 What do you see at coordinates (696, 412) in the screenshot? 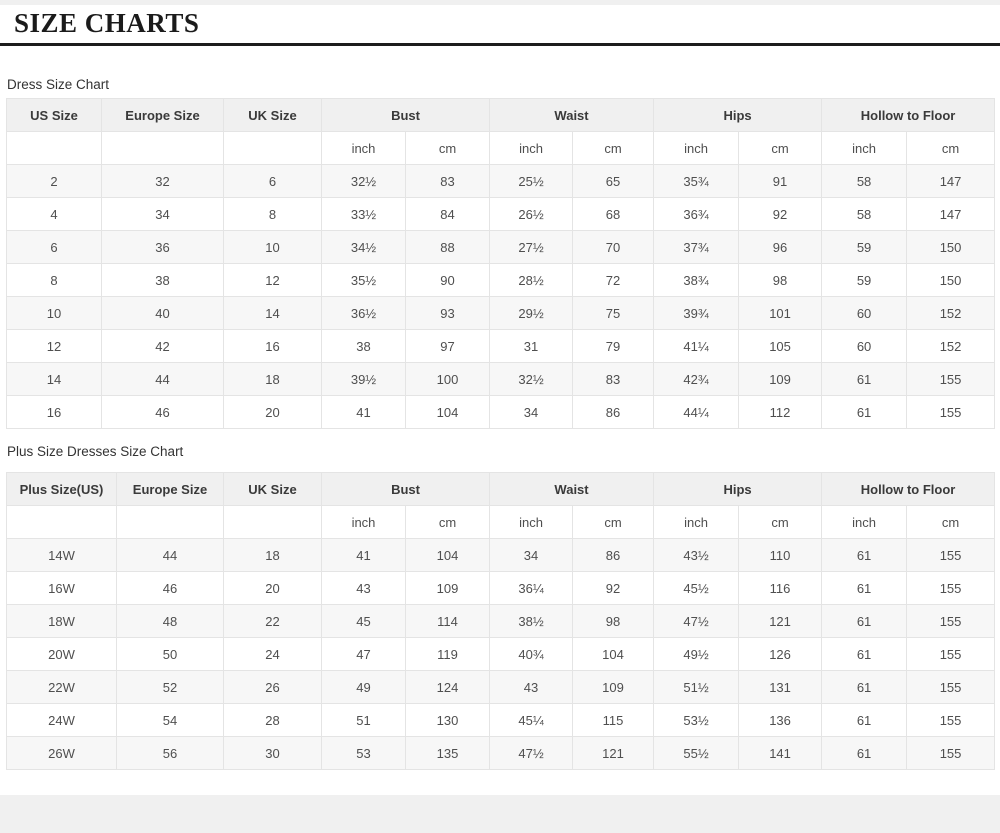
I see `table-cell: 44¼` at bounding box center [696, 412].